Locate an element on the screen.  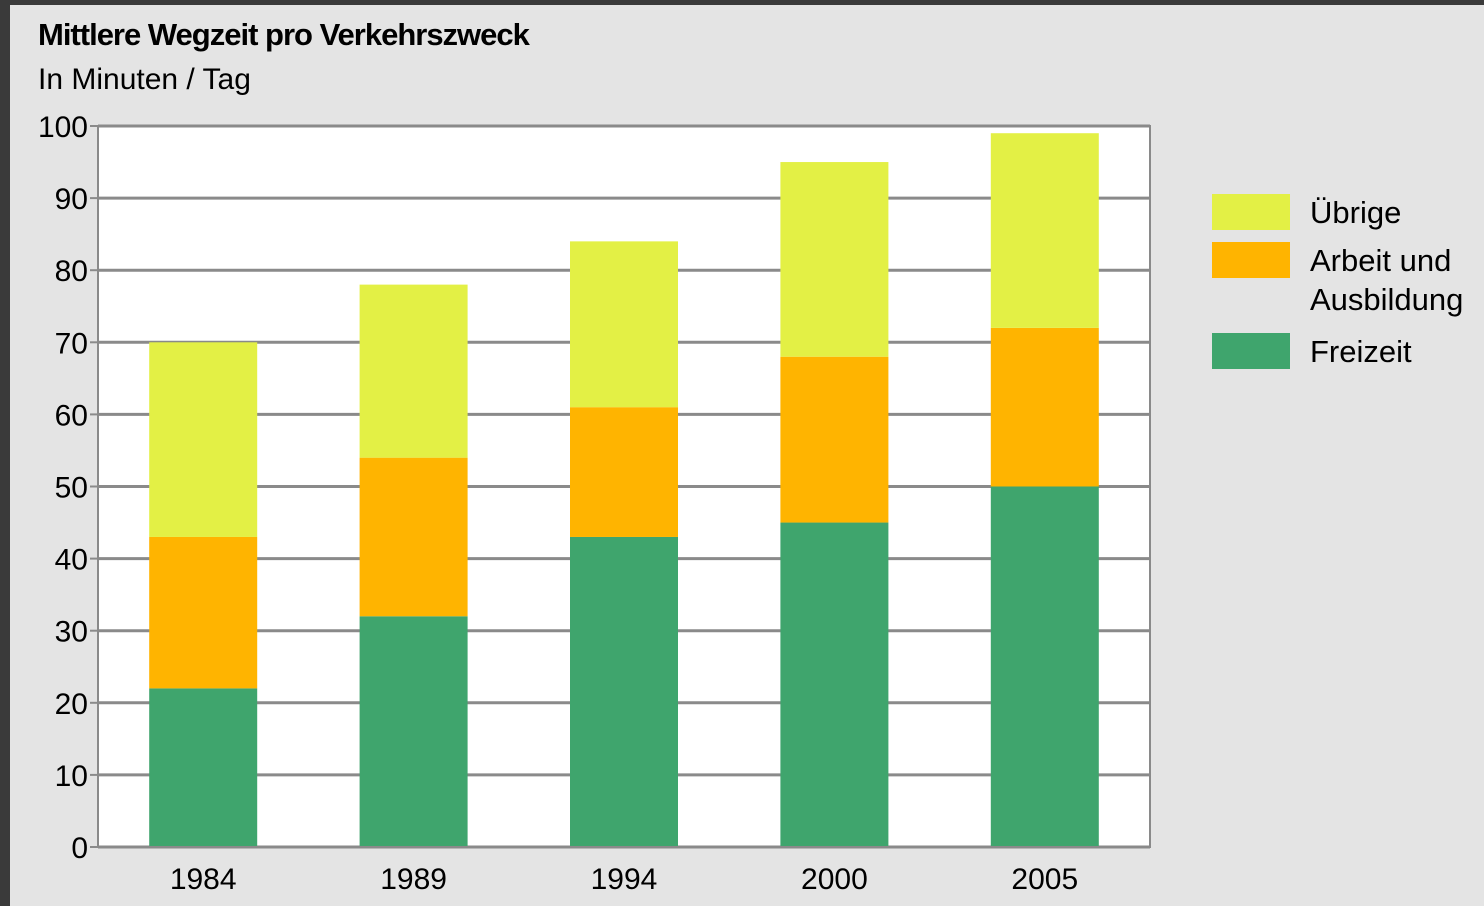
y-tick-label: 70 is located at coordinates (71, 343).